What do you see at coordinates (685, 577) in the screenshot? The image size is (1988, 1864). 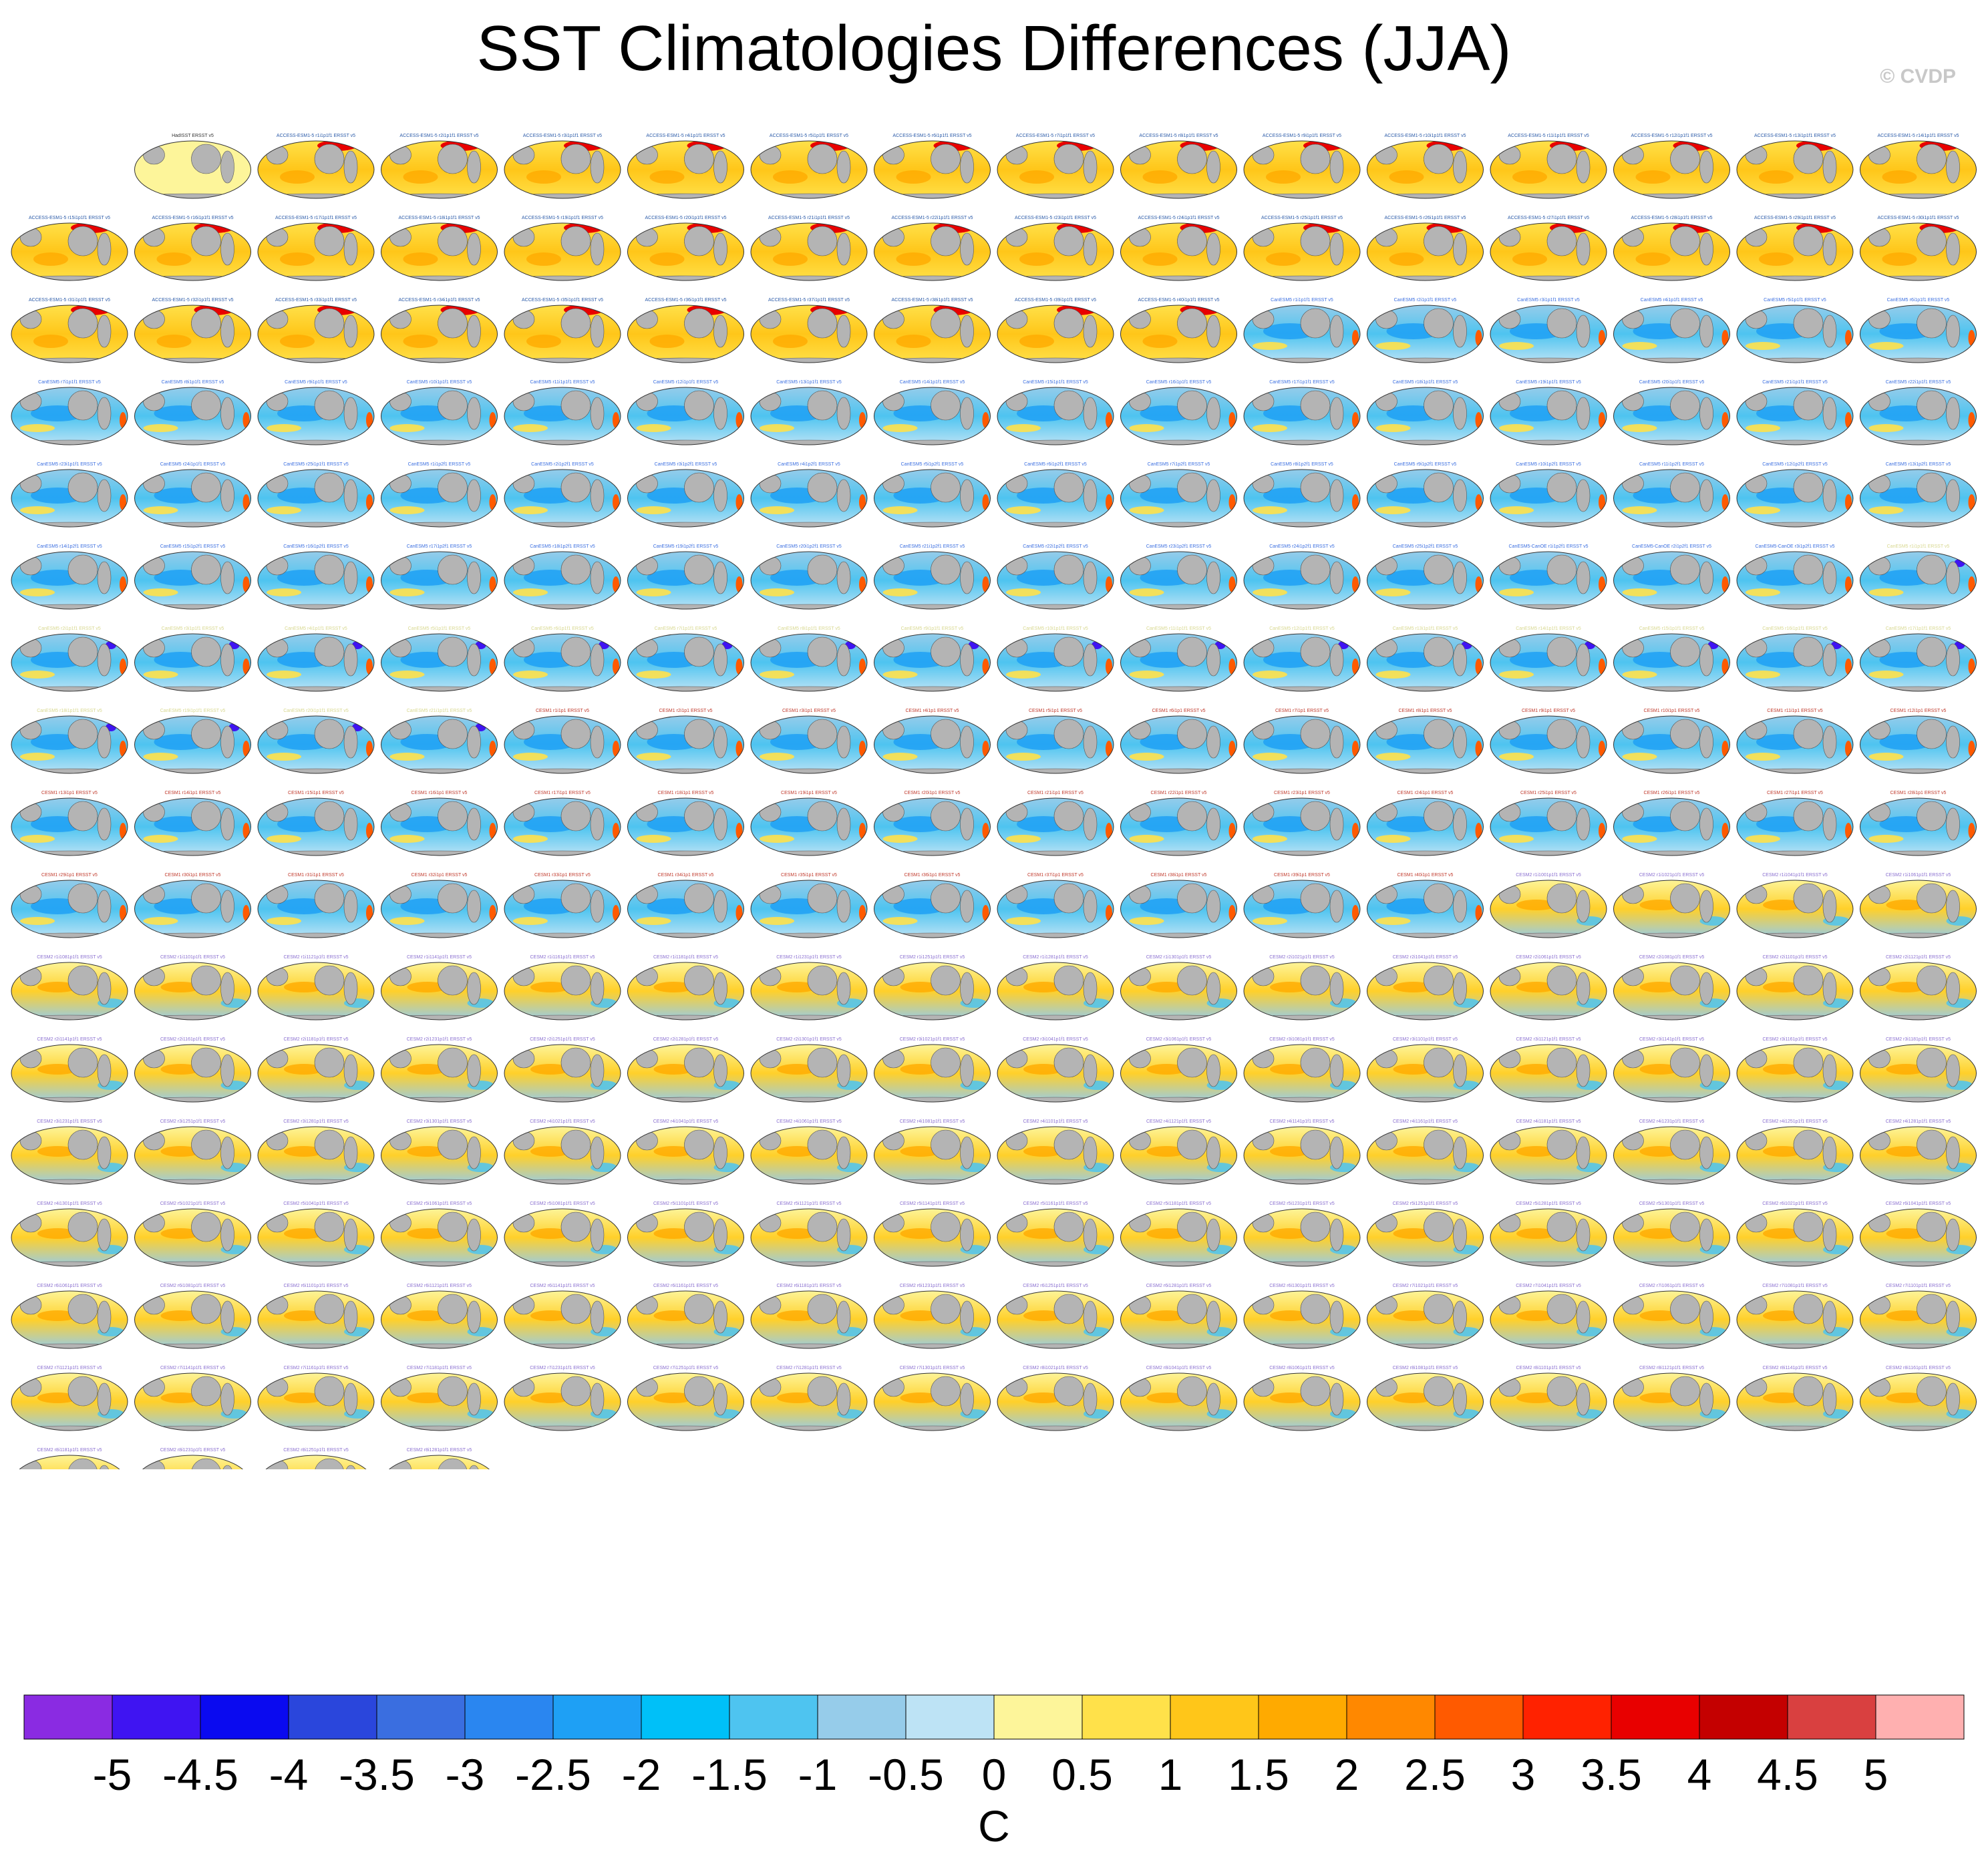 I see `map-panel: CanESM5 r19i1p2f1 ERSST v5` at bounding box center [685, 577].